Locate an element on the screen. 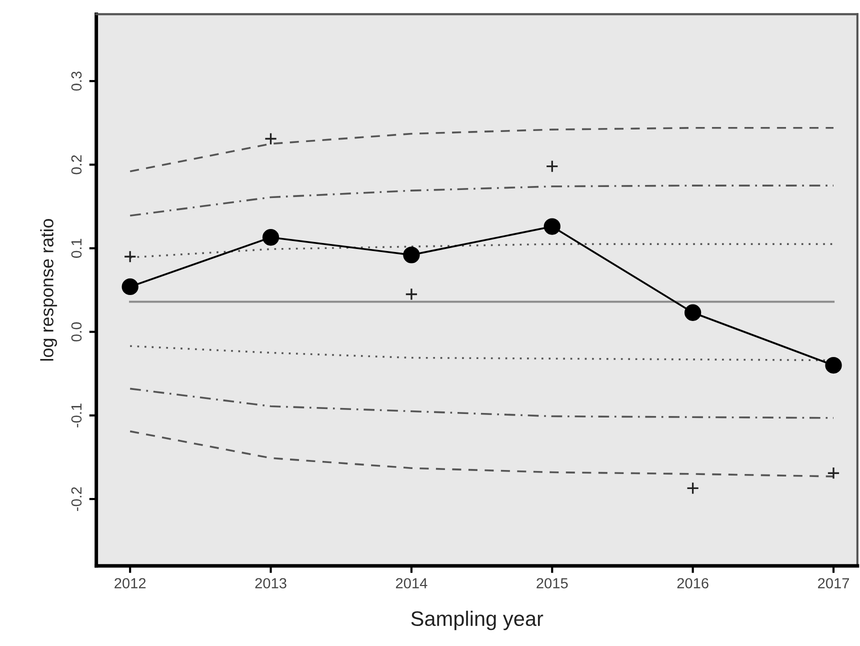 The height and width of the screenshot is (646, 860). y-tick-label: 0.3 is located at coordinates (76, 81).